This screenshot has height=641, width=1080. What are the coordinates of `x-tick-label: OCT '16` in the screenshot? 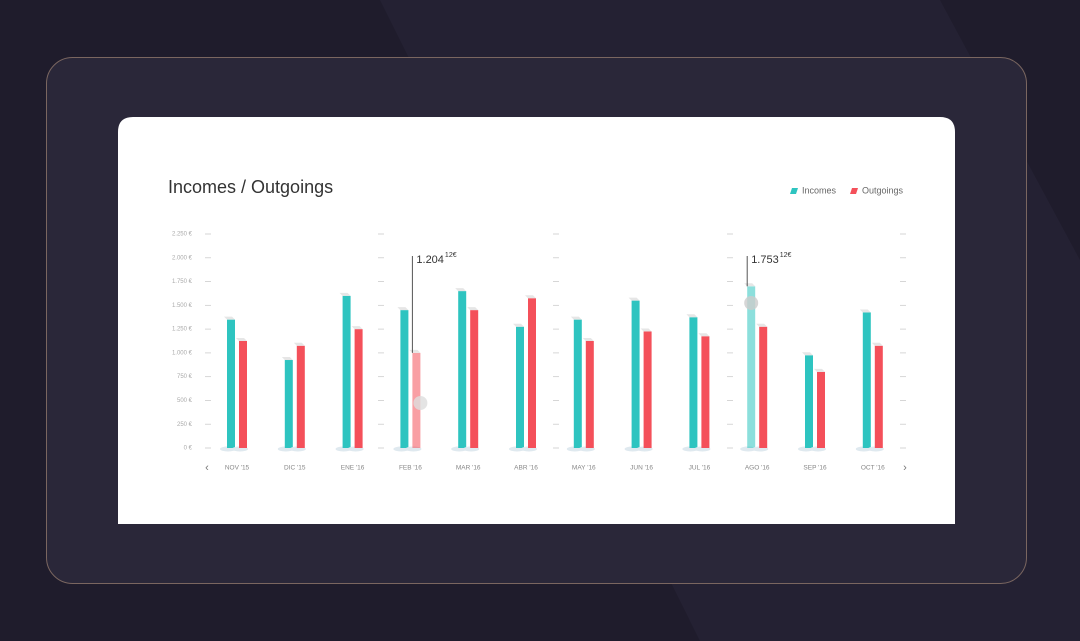 It's located at (873, 468).